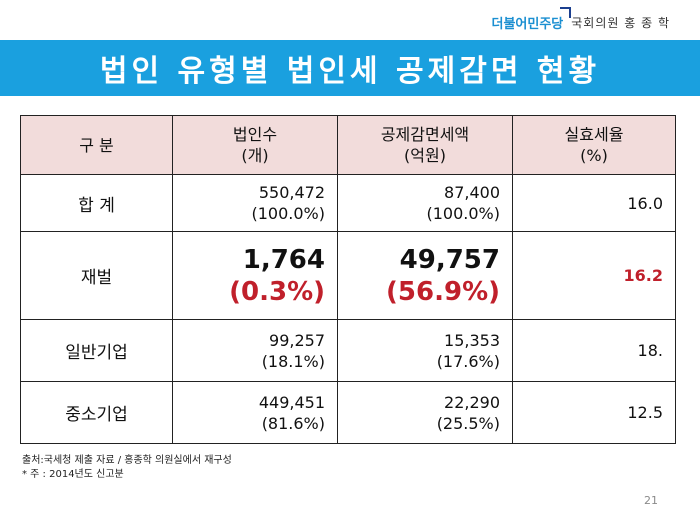 This screenshot has height=525, width=700. I want to click on rate-cell: 18., so click(594, 350).